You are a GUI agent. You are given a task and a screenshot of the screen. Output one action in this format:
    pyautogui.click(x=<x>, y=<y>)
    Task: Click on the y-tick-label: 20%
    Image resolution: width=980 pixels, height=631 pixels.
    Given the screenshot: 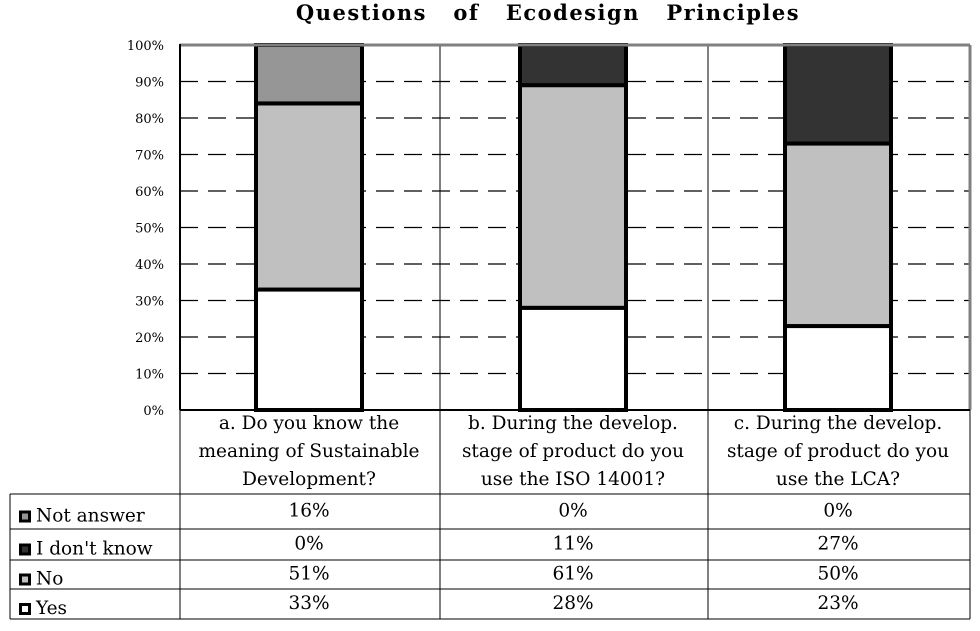 What is the action you would take?
    pyautogui.click(x=149, y=338)
    